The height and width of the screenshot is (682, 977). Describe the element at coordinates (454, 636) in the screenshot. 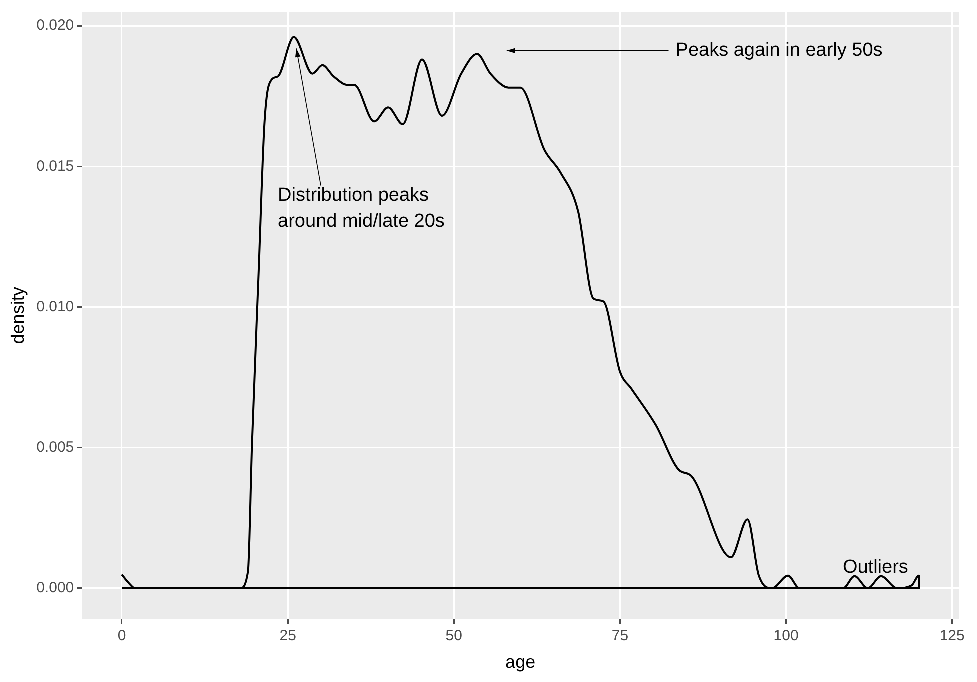

I see `x-tick-label: 50` at that location.